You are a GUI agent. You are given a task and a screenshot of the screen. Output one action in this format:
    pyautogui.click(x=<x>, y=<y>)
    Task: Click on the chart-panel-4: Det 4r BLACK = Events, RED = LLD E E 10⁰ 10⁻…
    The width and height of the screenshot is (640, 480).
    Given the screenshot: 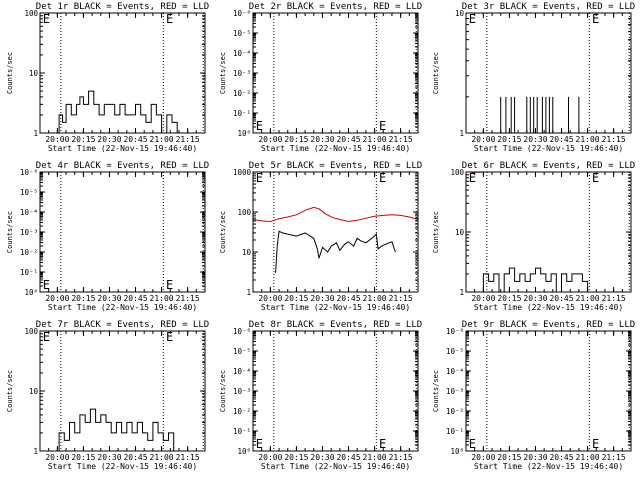 What is the action you would take?
    pyautogui.click(x=107, y=236)
    